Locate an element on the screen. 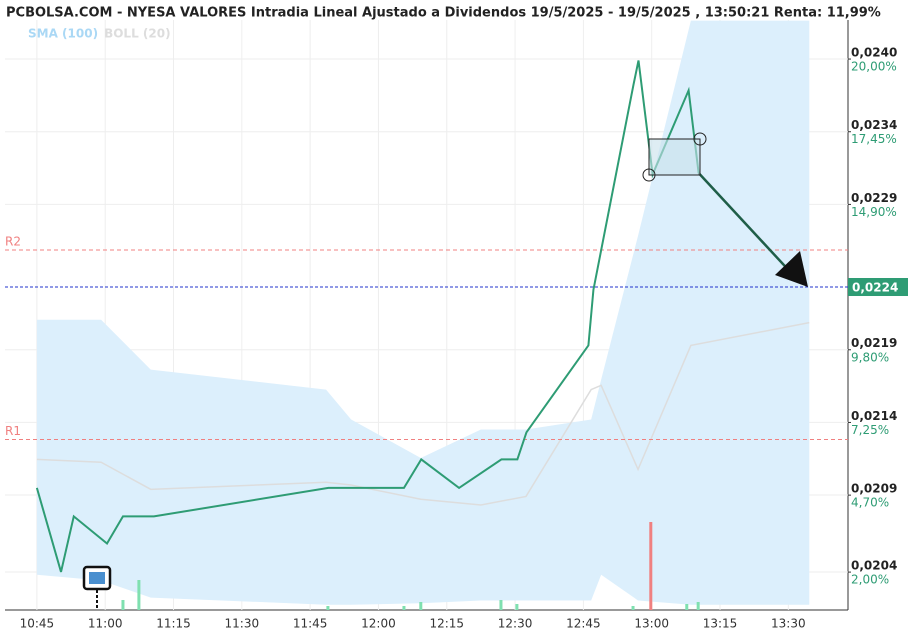 This screenshot has height=638, width=914. y-tick-label: 0,0229 is located at coordinates (874, 198).